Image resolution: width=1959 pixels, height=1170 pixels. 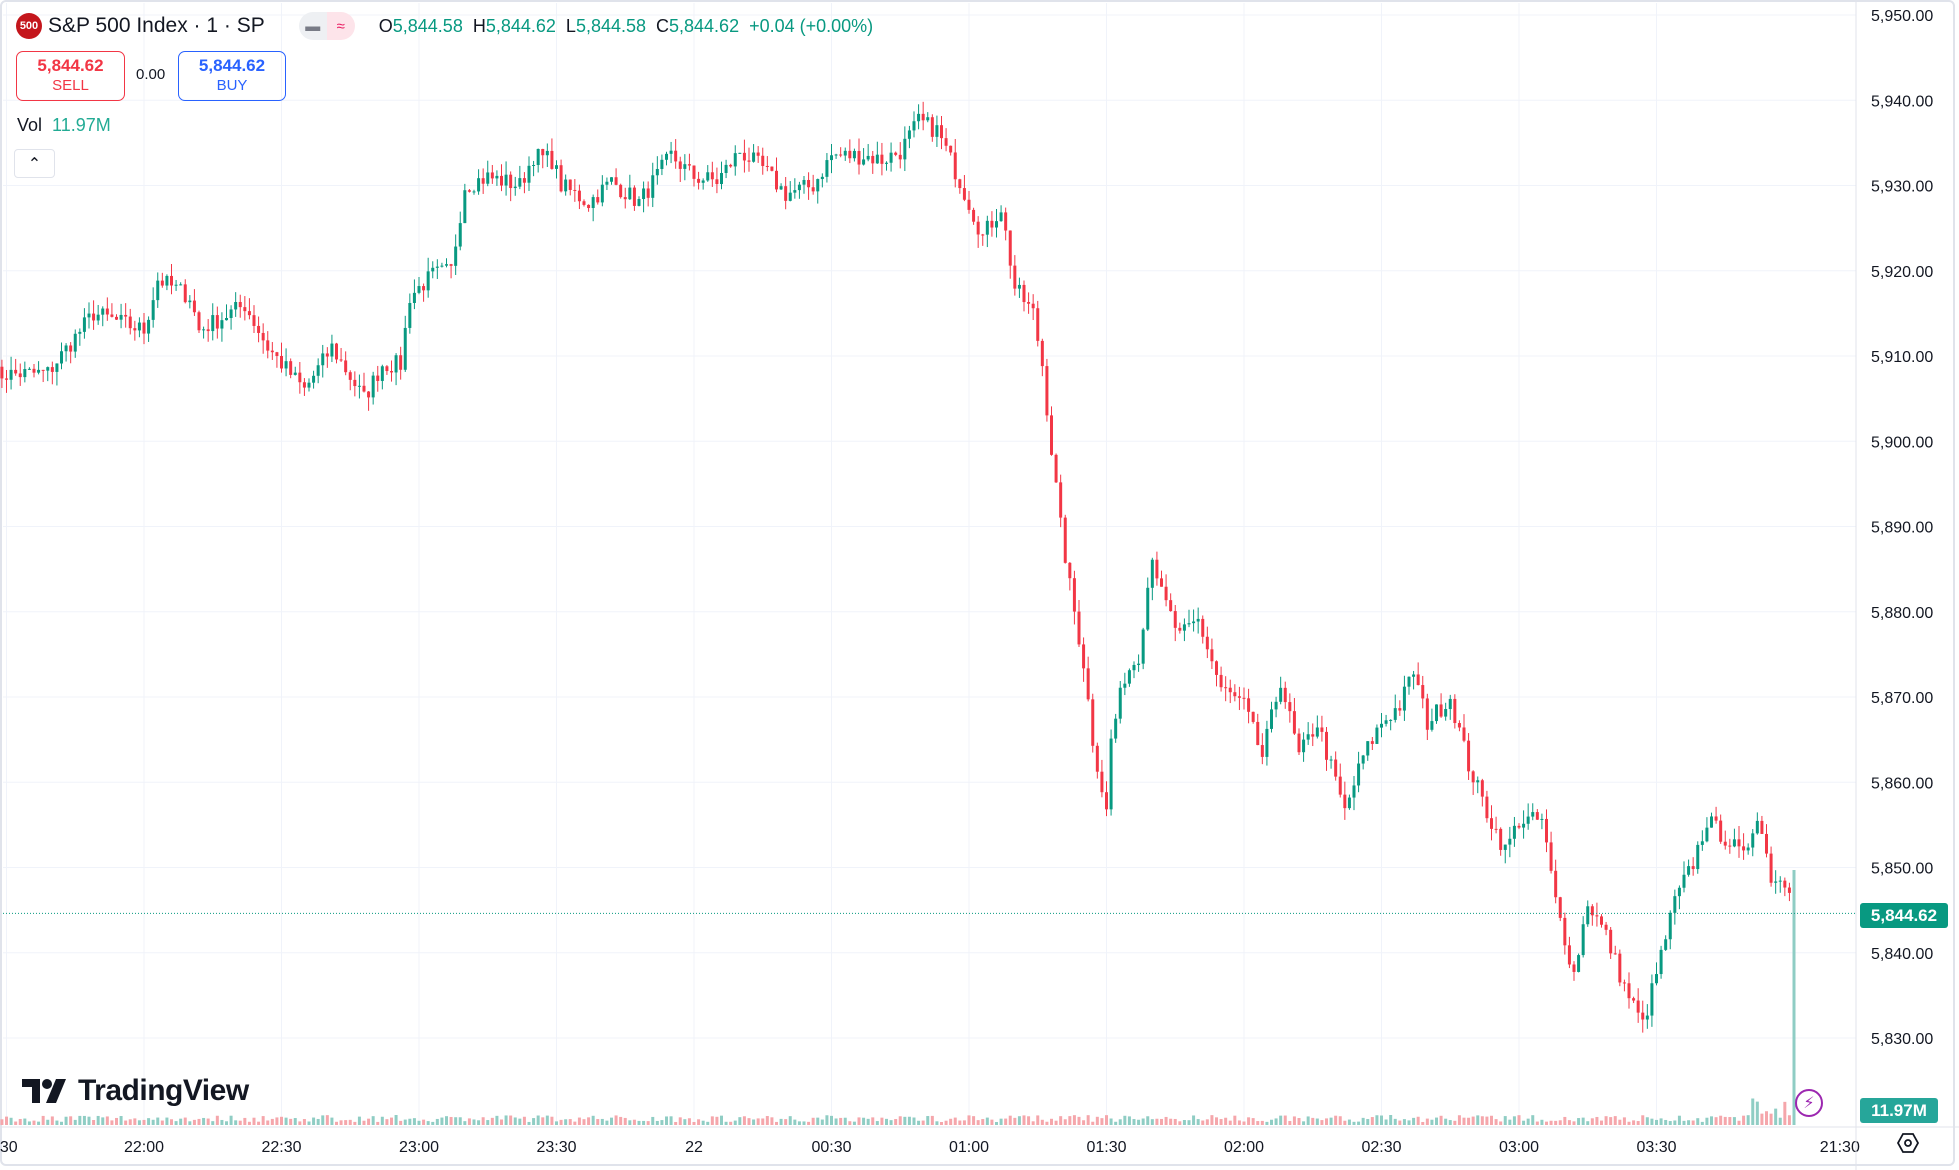 What do you see at coordinates (1656, 1147) in the screenshot?
I see `x-tick-label: 03:30` at bounding box center [1656, 1147].